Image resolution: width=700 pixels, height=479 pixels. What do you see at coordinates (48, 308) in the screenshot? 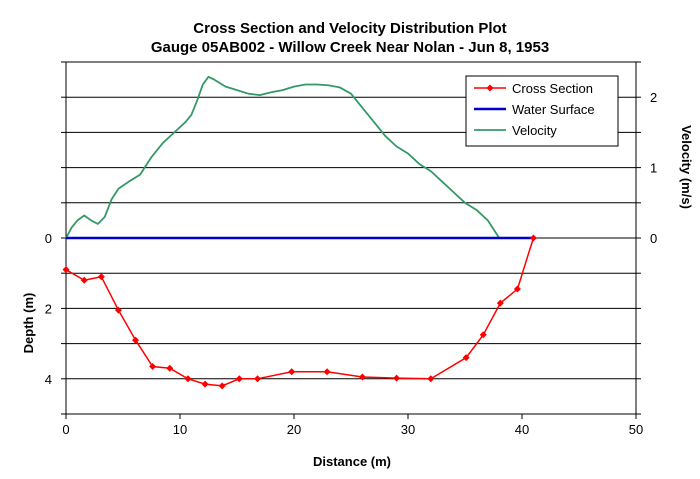
I see `y-left-tick-label: 2` at bounding box center [48, 308].